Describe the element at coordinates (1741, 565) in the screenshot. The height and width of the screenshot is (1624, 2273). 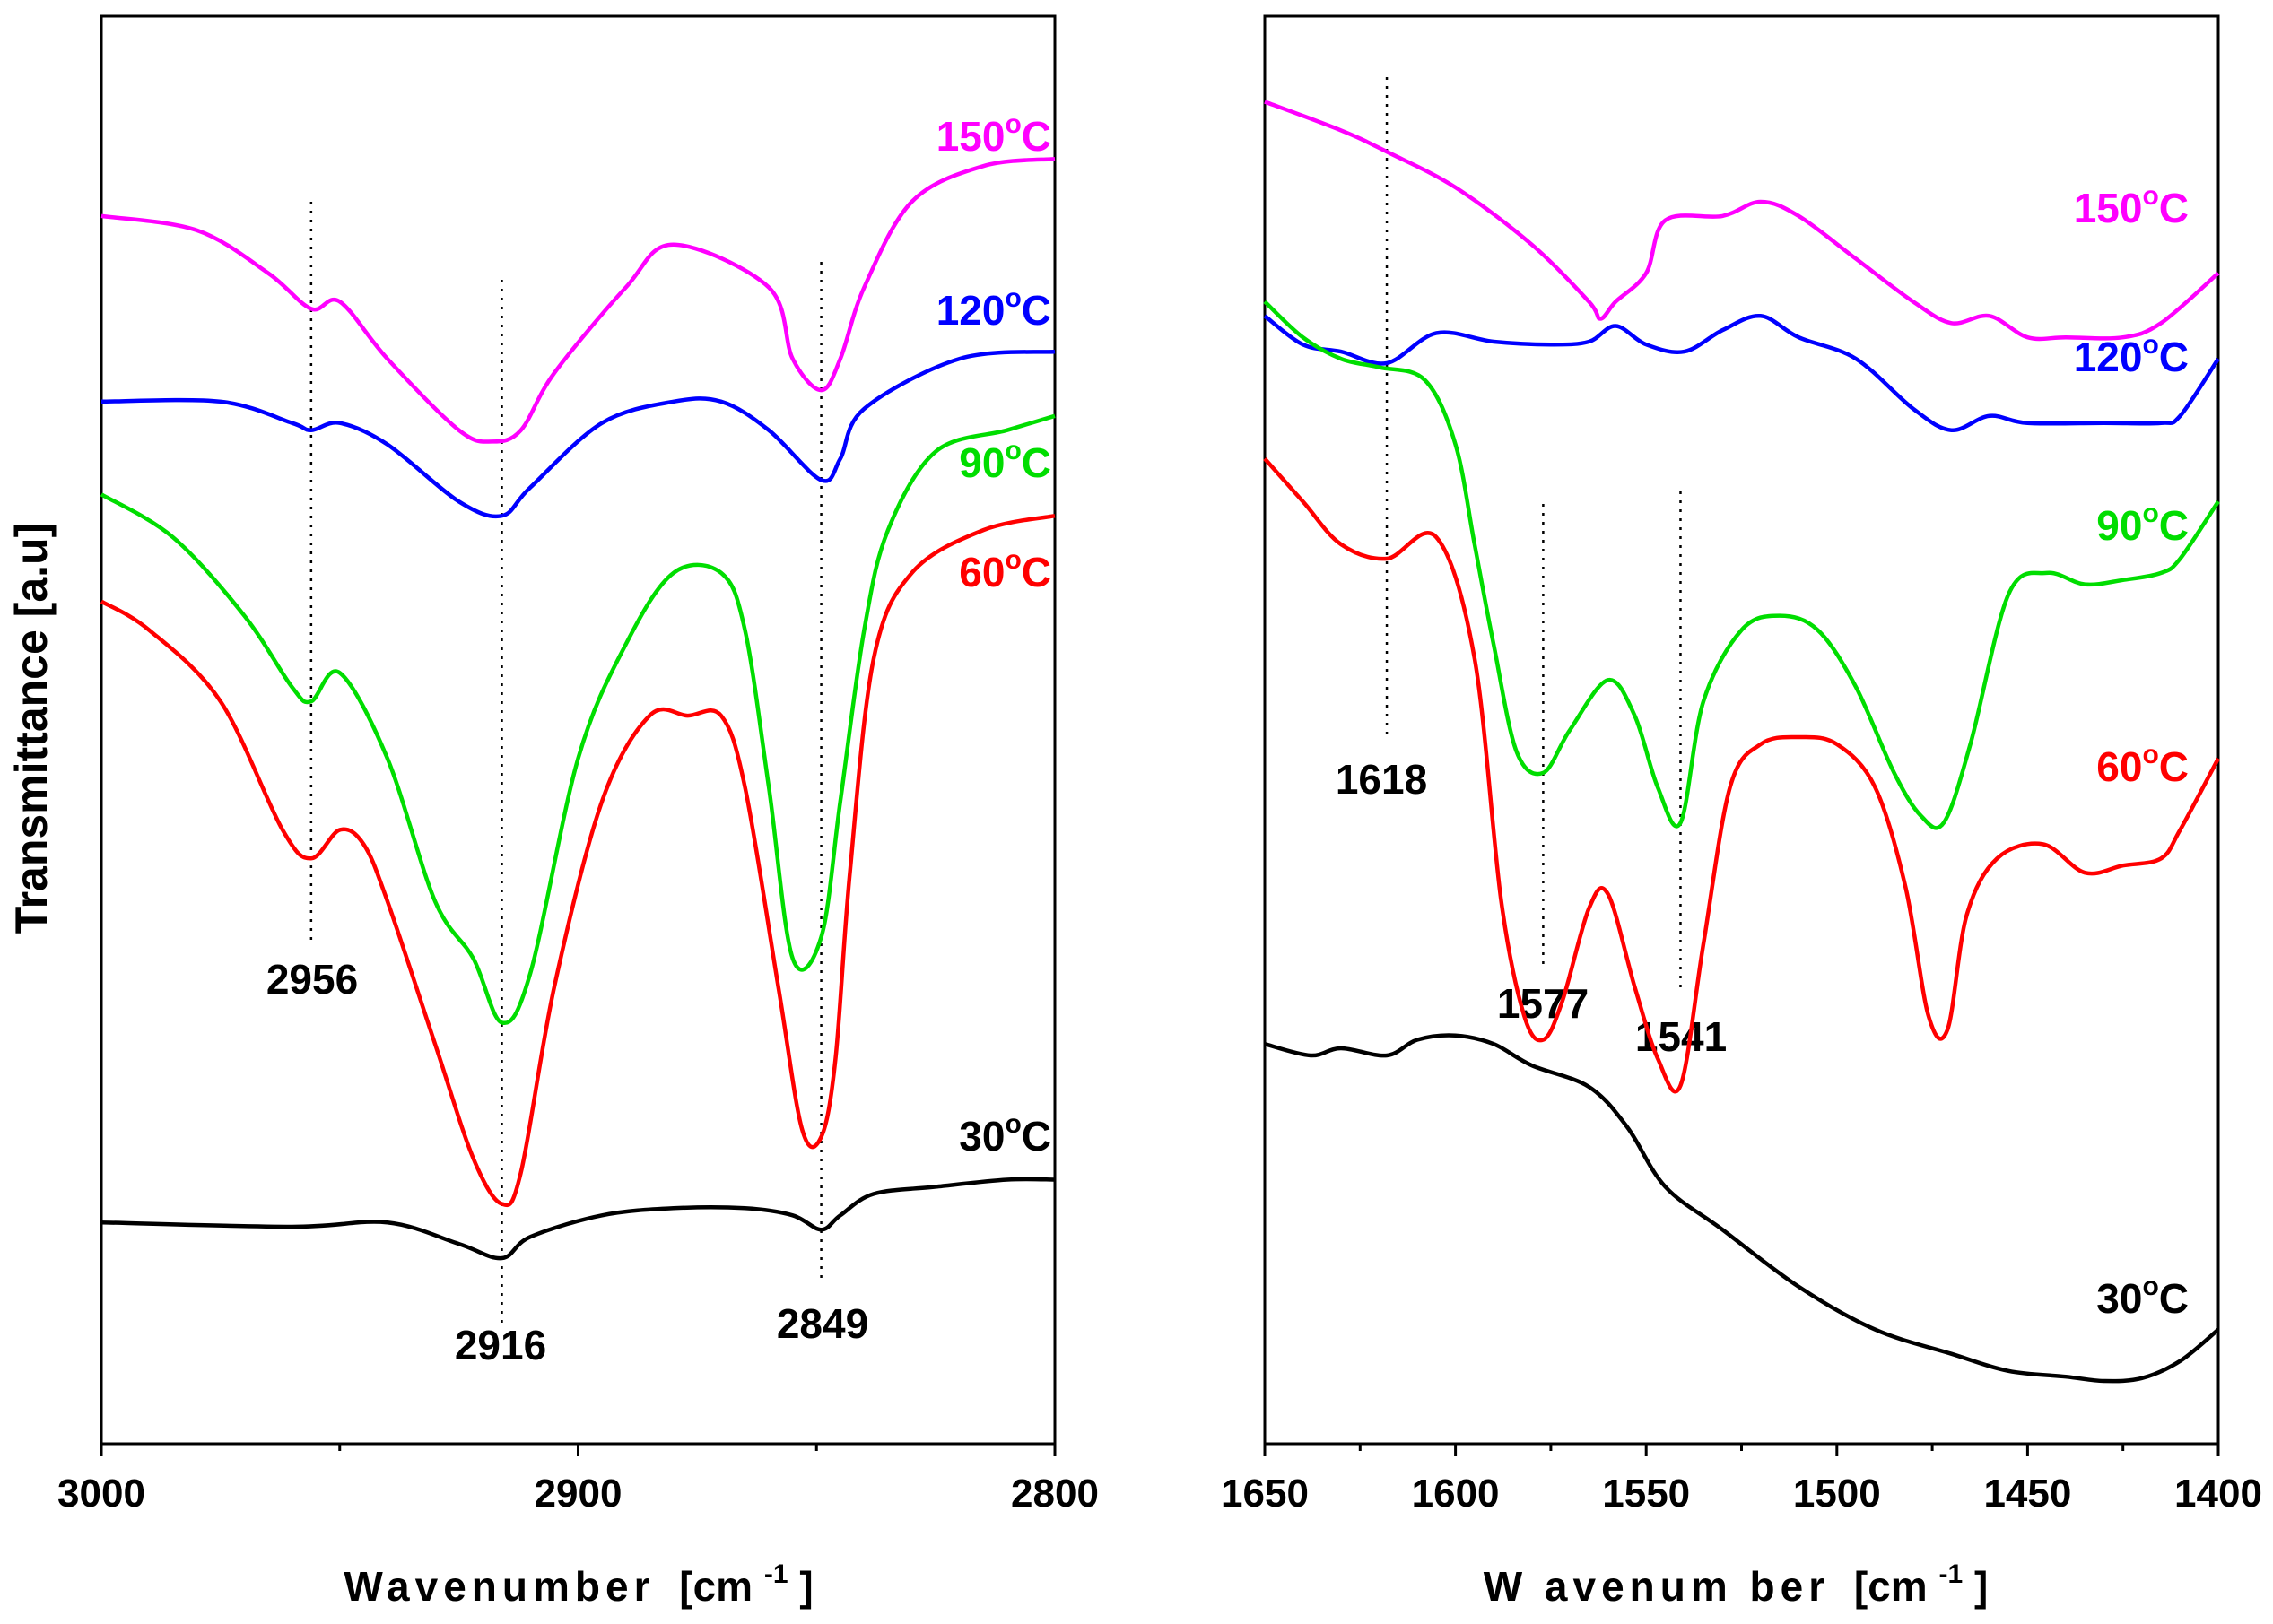
I see `series-line-90c` at that location.